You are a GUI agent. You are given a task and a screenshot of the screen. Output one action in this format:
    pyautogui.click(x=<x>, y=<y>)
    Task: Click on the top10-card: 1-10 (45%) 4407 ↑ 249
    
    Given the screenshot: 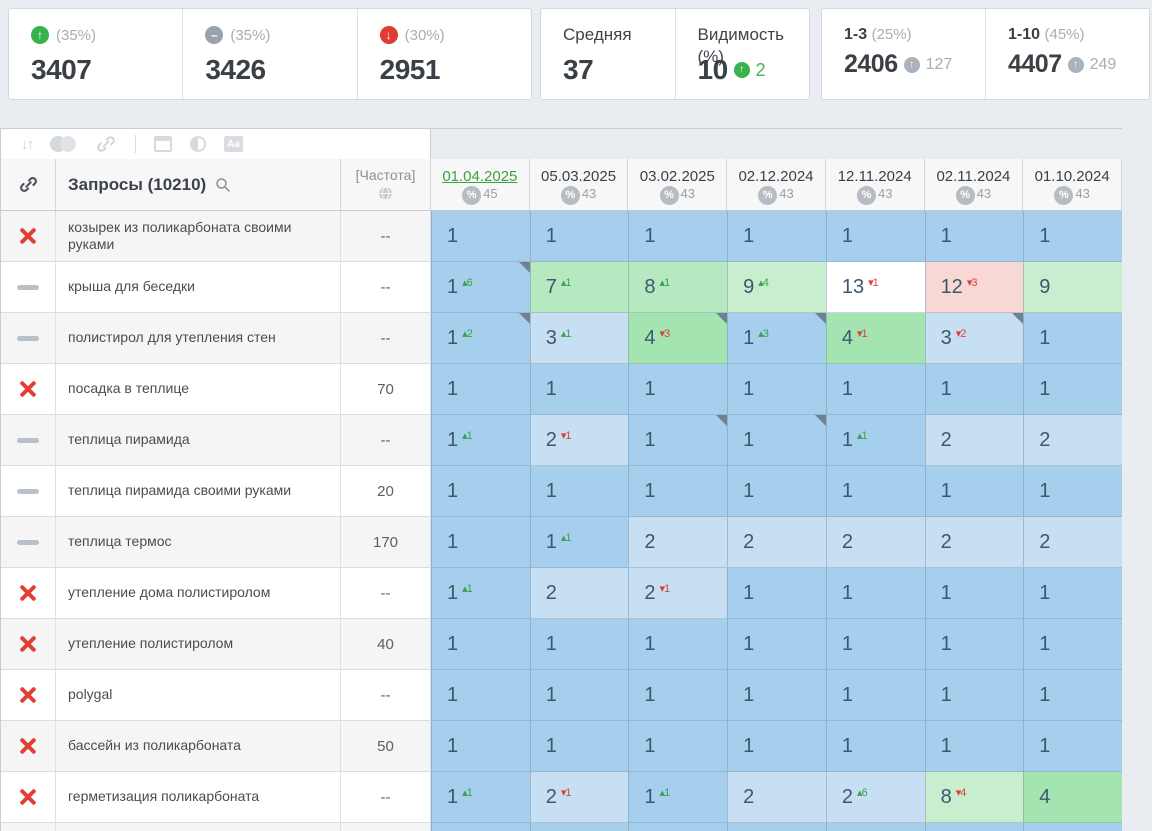 What is the action you would take?
    pyautogui.click(x=1067, y=54)
    